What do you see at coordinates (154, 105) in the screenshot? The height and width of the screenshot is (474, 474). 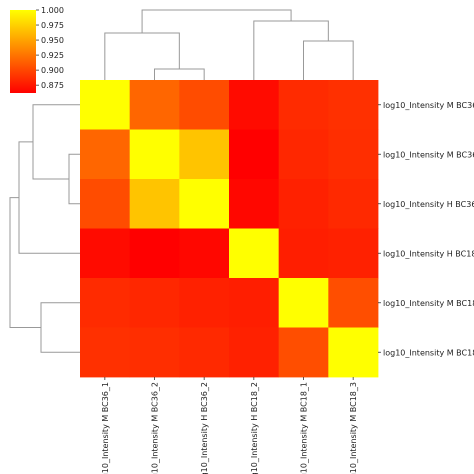 I see `heatmap-cell-r0-c1` at bounding box center [154, 105].